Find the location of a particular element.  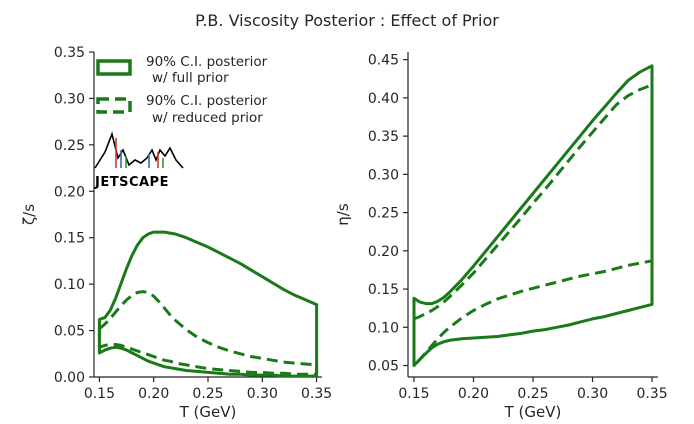

left-y-tick-label: 0.00 is located at coordinates (69, 378).